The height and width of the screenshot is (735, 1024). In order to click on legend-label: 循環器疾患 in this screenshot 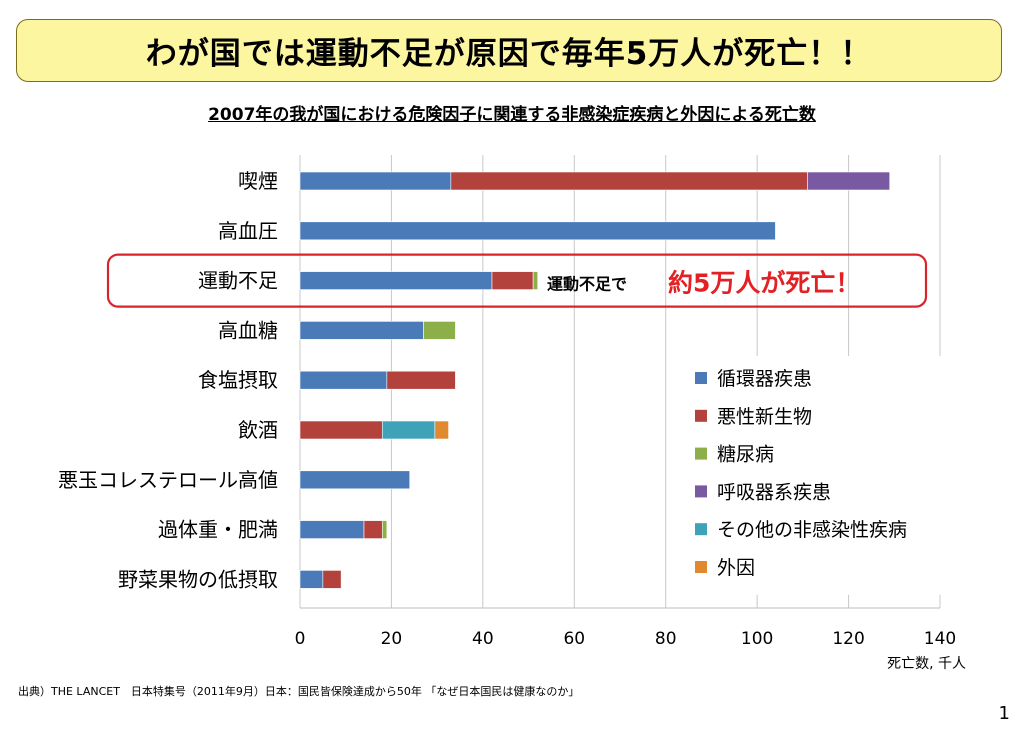, I will do `click(764, 379)`.